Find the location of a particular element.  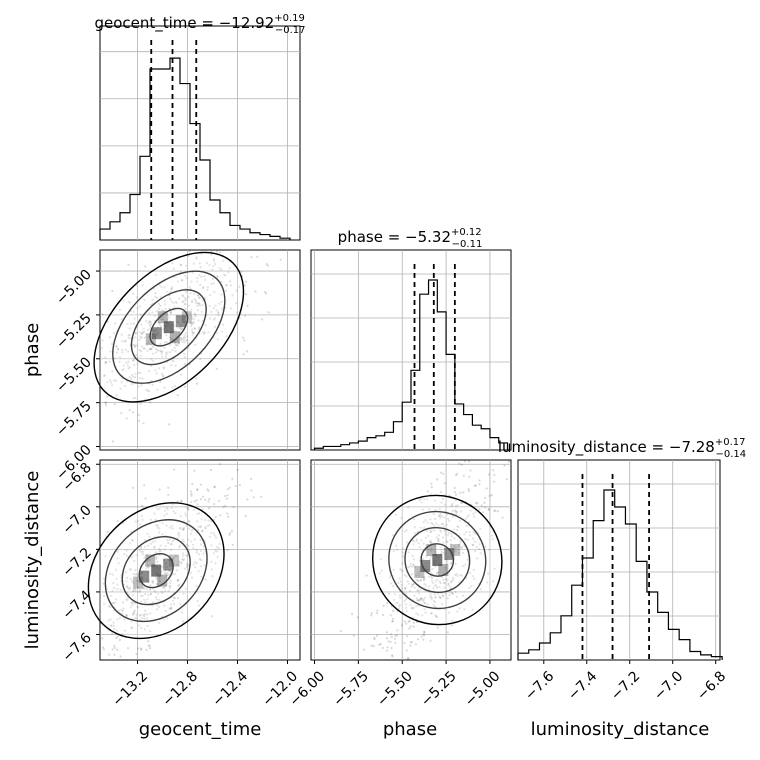

contour-lines is located at coordinates (156, 571).